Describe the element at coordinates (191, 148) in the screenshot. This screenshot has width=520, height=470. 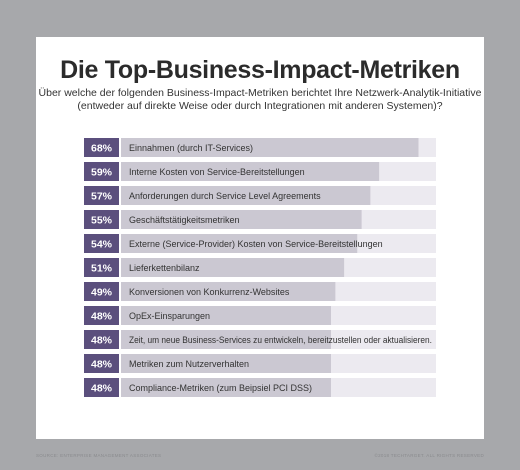
I see `category-label: Einnahmen (durch IT-Services)` at that location.